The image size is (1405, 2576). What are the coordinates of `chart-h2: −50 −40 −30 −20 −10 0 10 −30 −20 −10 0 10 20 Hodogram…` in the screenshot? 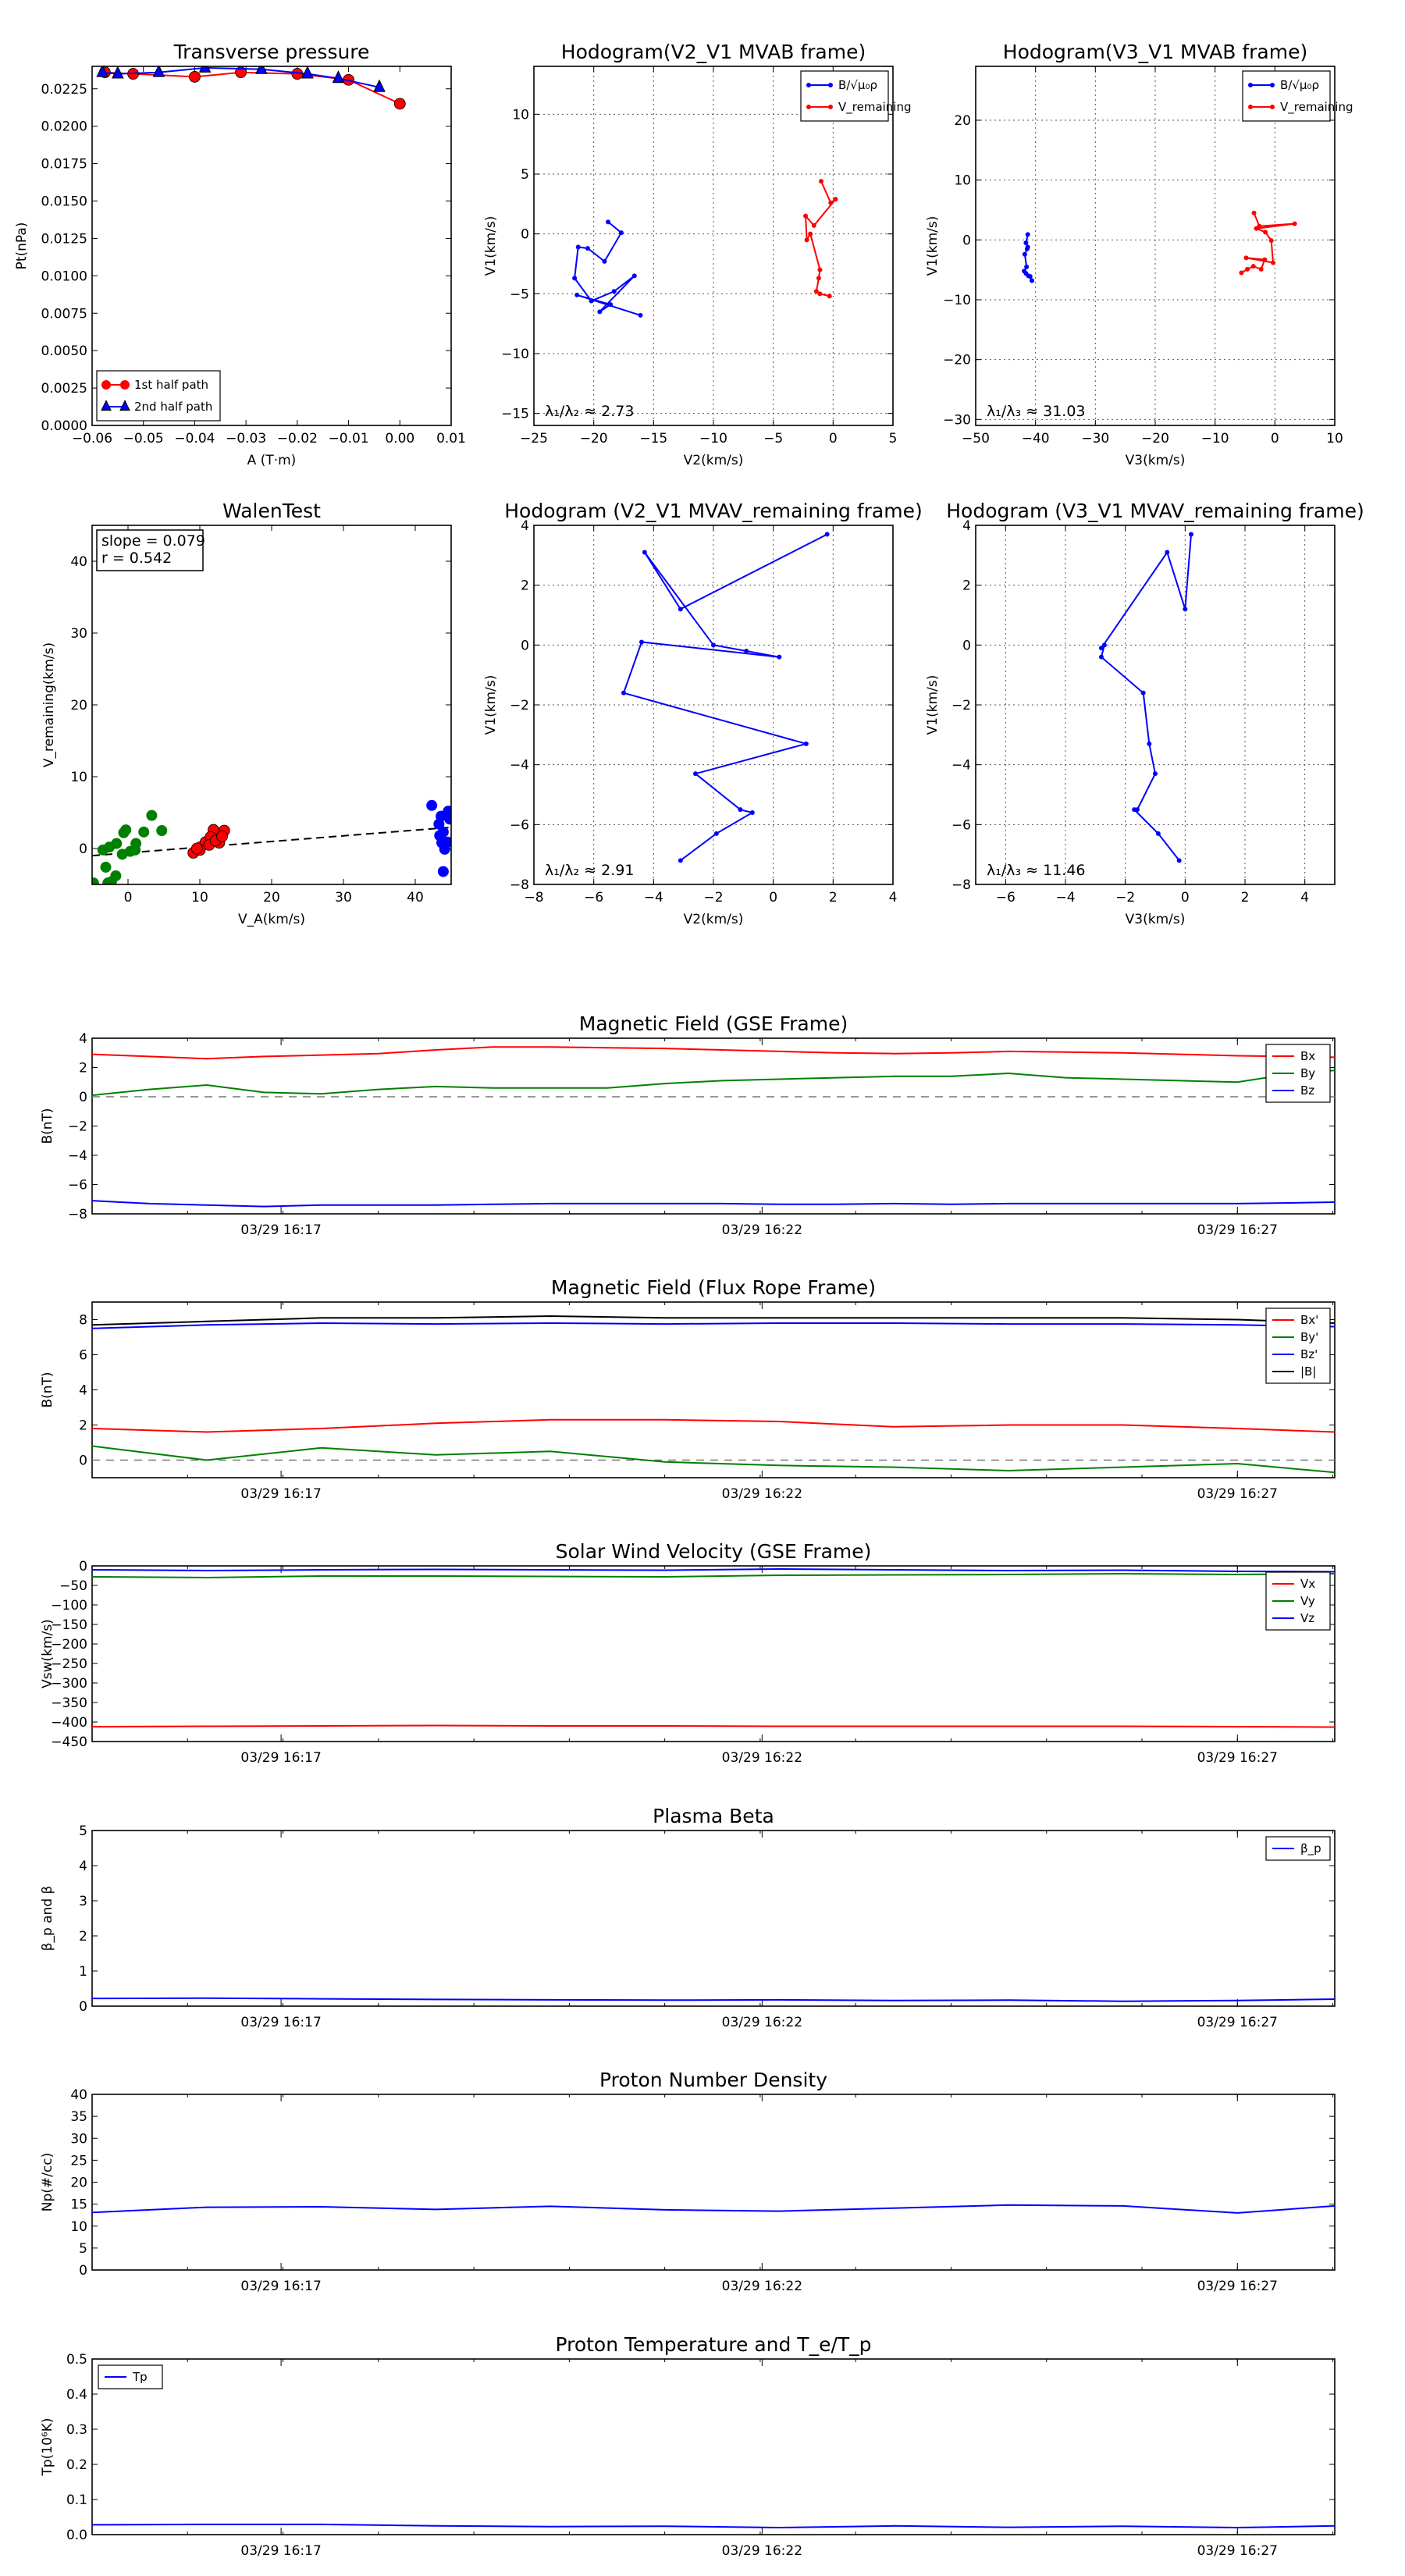 It's located at (1139, 255).